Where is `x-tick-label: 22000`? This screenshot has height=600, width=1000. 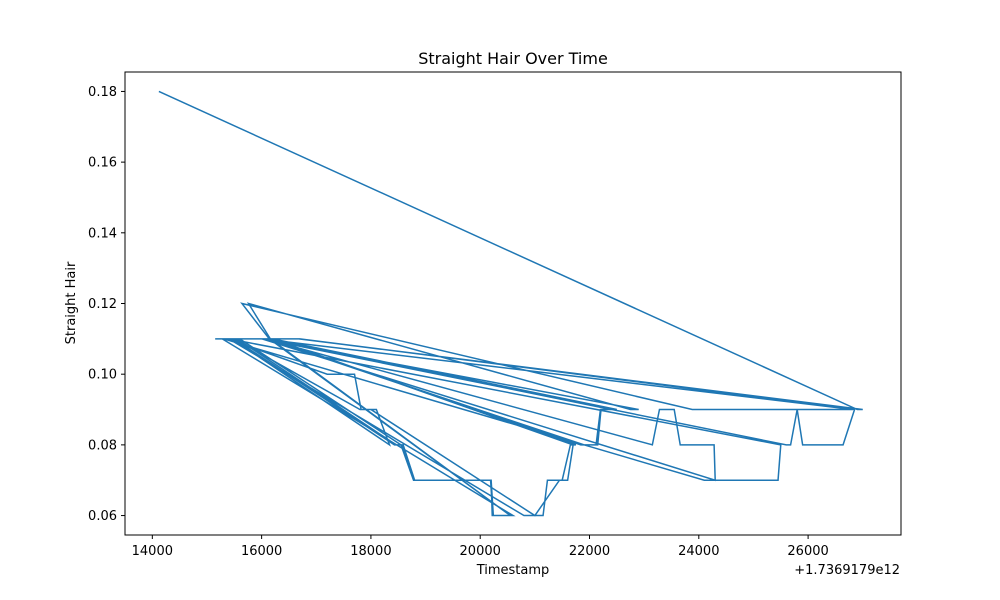 x-tick-label: 22000 is located at coordinates (589, 551).